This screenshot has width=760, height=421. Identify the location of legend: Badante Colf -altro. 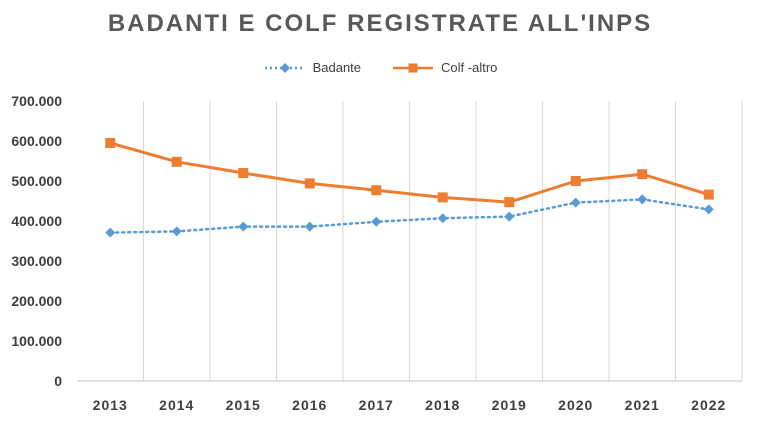
(380, 67).